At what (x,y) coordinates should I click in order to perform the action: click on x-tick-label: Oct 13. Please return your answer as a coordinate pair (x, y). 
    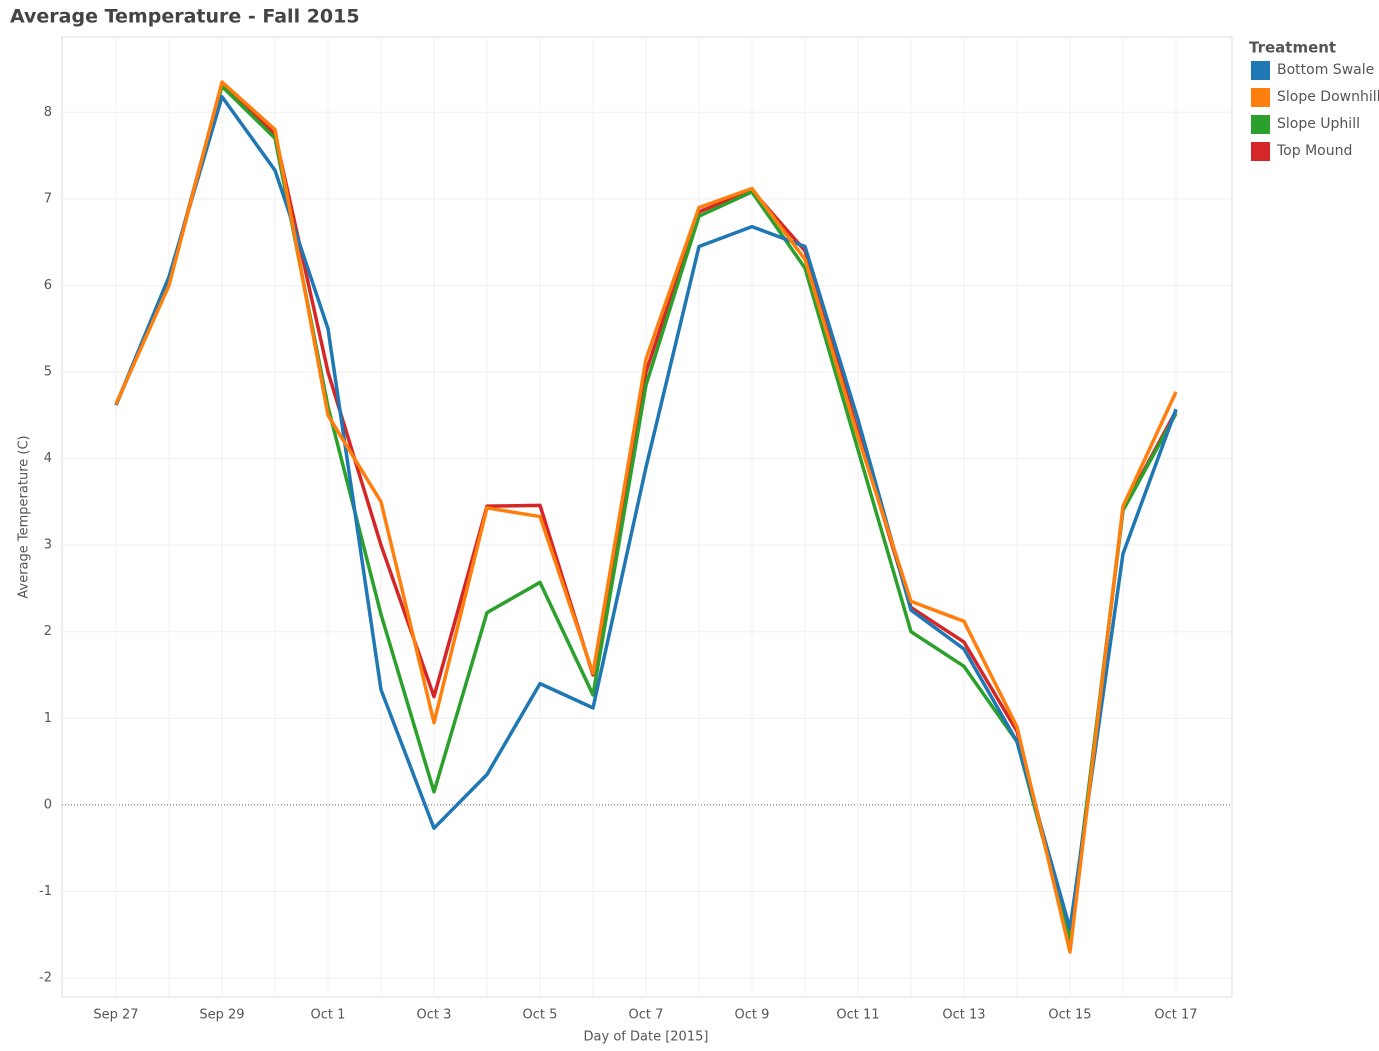
    Looking at the image, I should click on (963, 1015).